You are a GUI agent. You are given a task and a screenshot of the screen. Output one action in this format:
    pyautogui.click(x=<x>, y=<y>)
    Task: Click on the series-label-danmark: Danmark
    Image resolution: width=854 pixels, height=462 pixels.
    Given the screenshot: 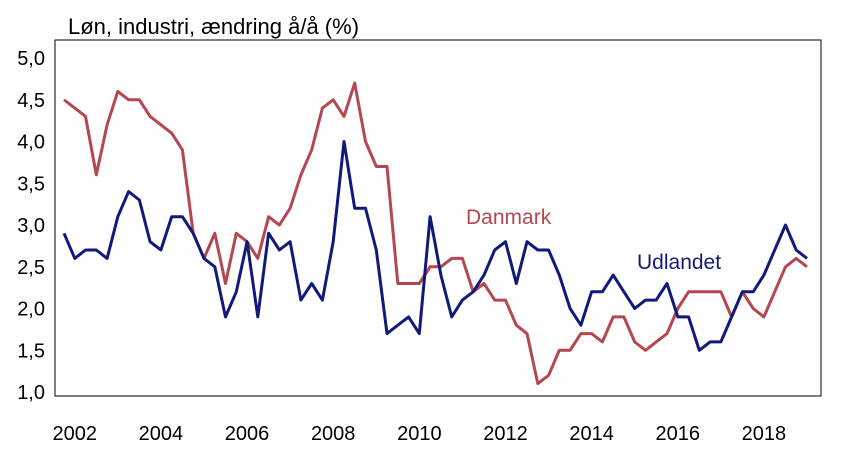 What is the action you would take?
    pyautogui.click(x=509, y=217)
    